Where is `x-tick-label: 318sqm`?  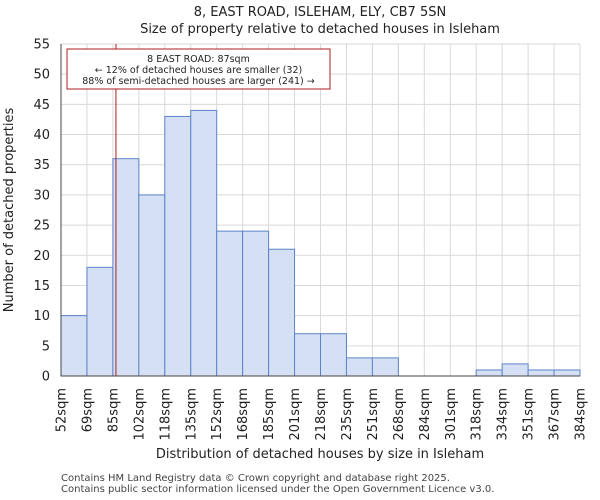 x-tick-label: 318sqm is located at coordinates (477, 414).